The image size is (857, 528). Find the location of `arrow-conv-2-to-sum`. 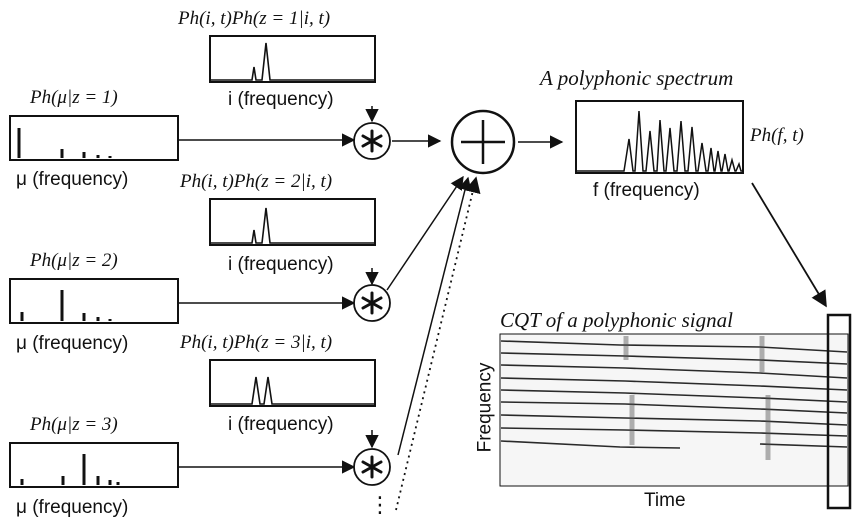

arrow-conv-2-to-sum is located at coordinates (425, 233).